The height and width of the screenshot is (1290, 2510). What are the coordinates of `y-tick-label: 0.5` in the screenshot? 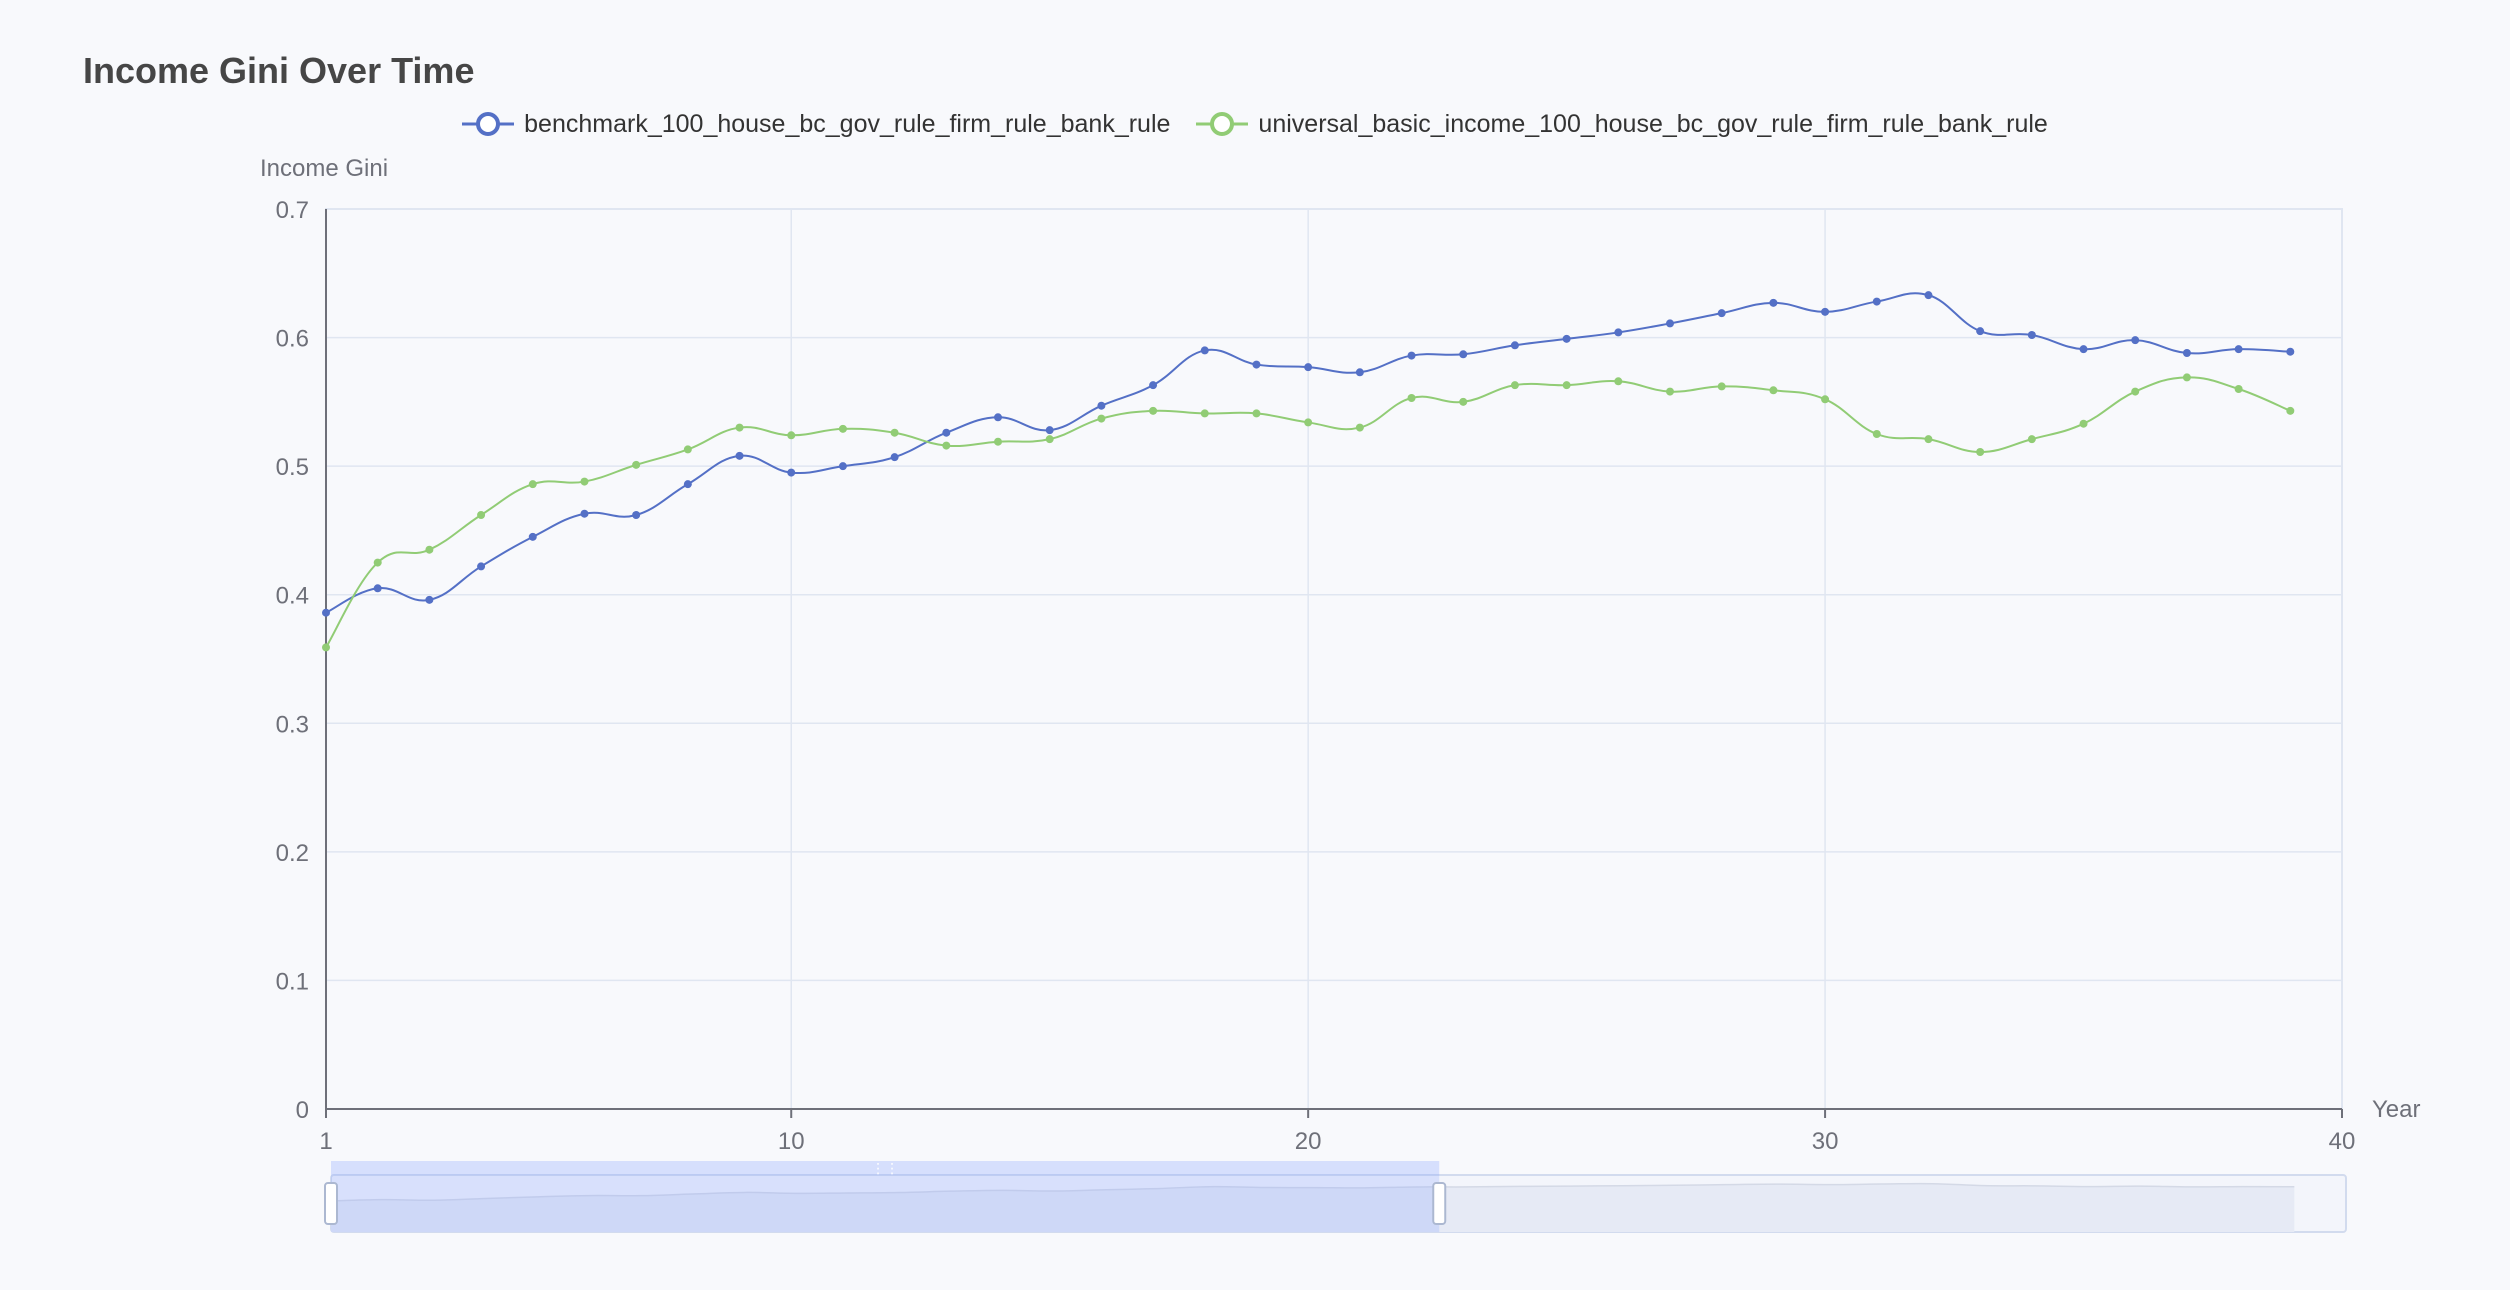 It's located at (292, 467).